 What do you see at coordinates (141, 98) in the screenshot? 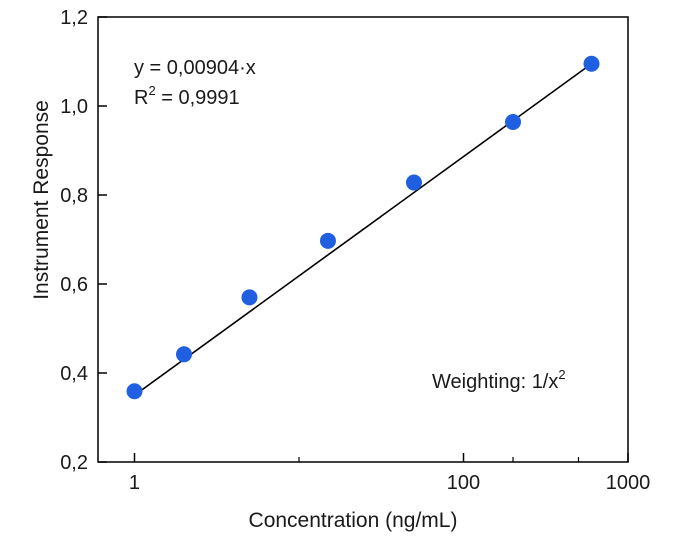
I see `r2-prefix: R` at bounding box center [141, 98].